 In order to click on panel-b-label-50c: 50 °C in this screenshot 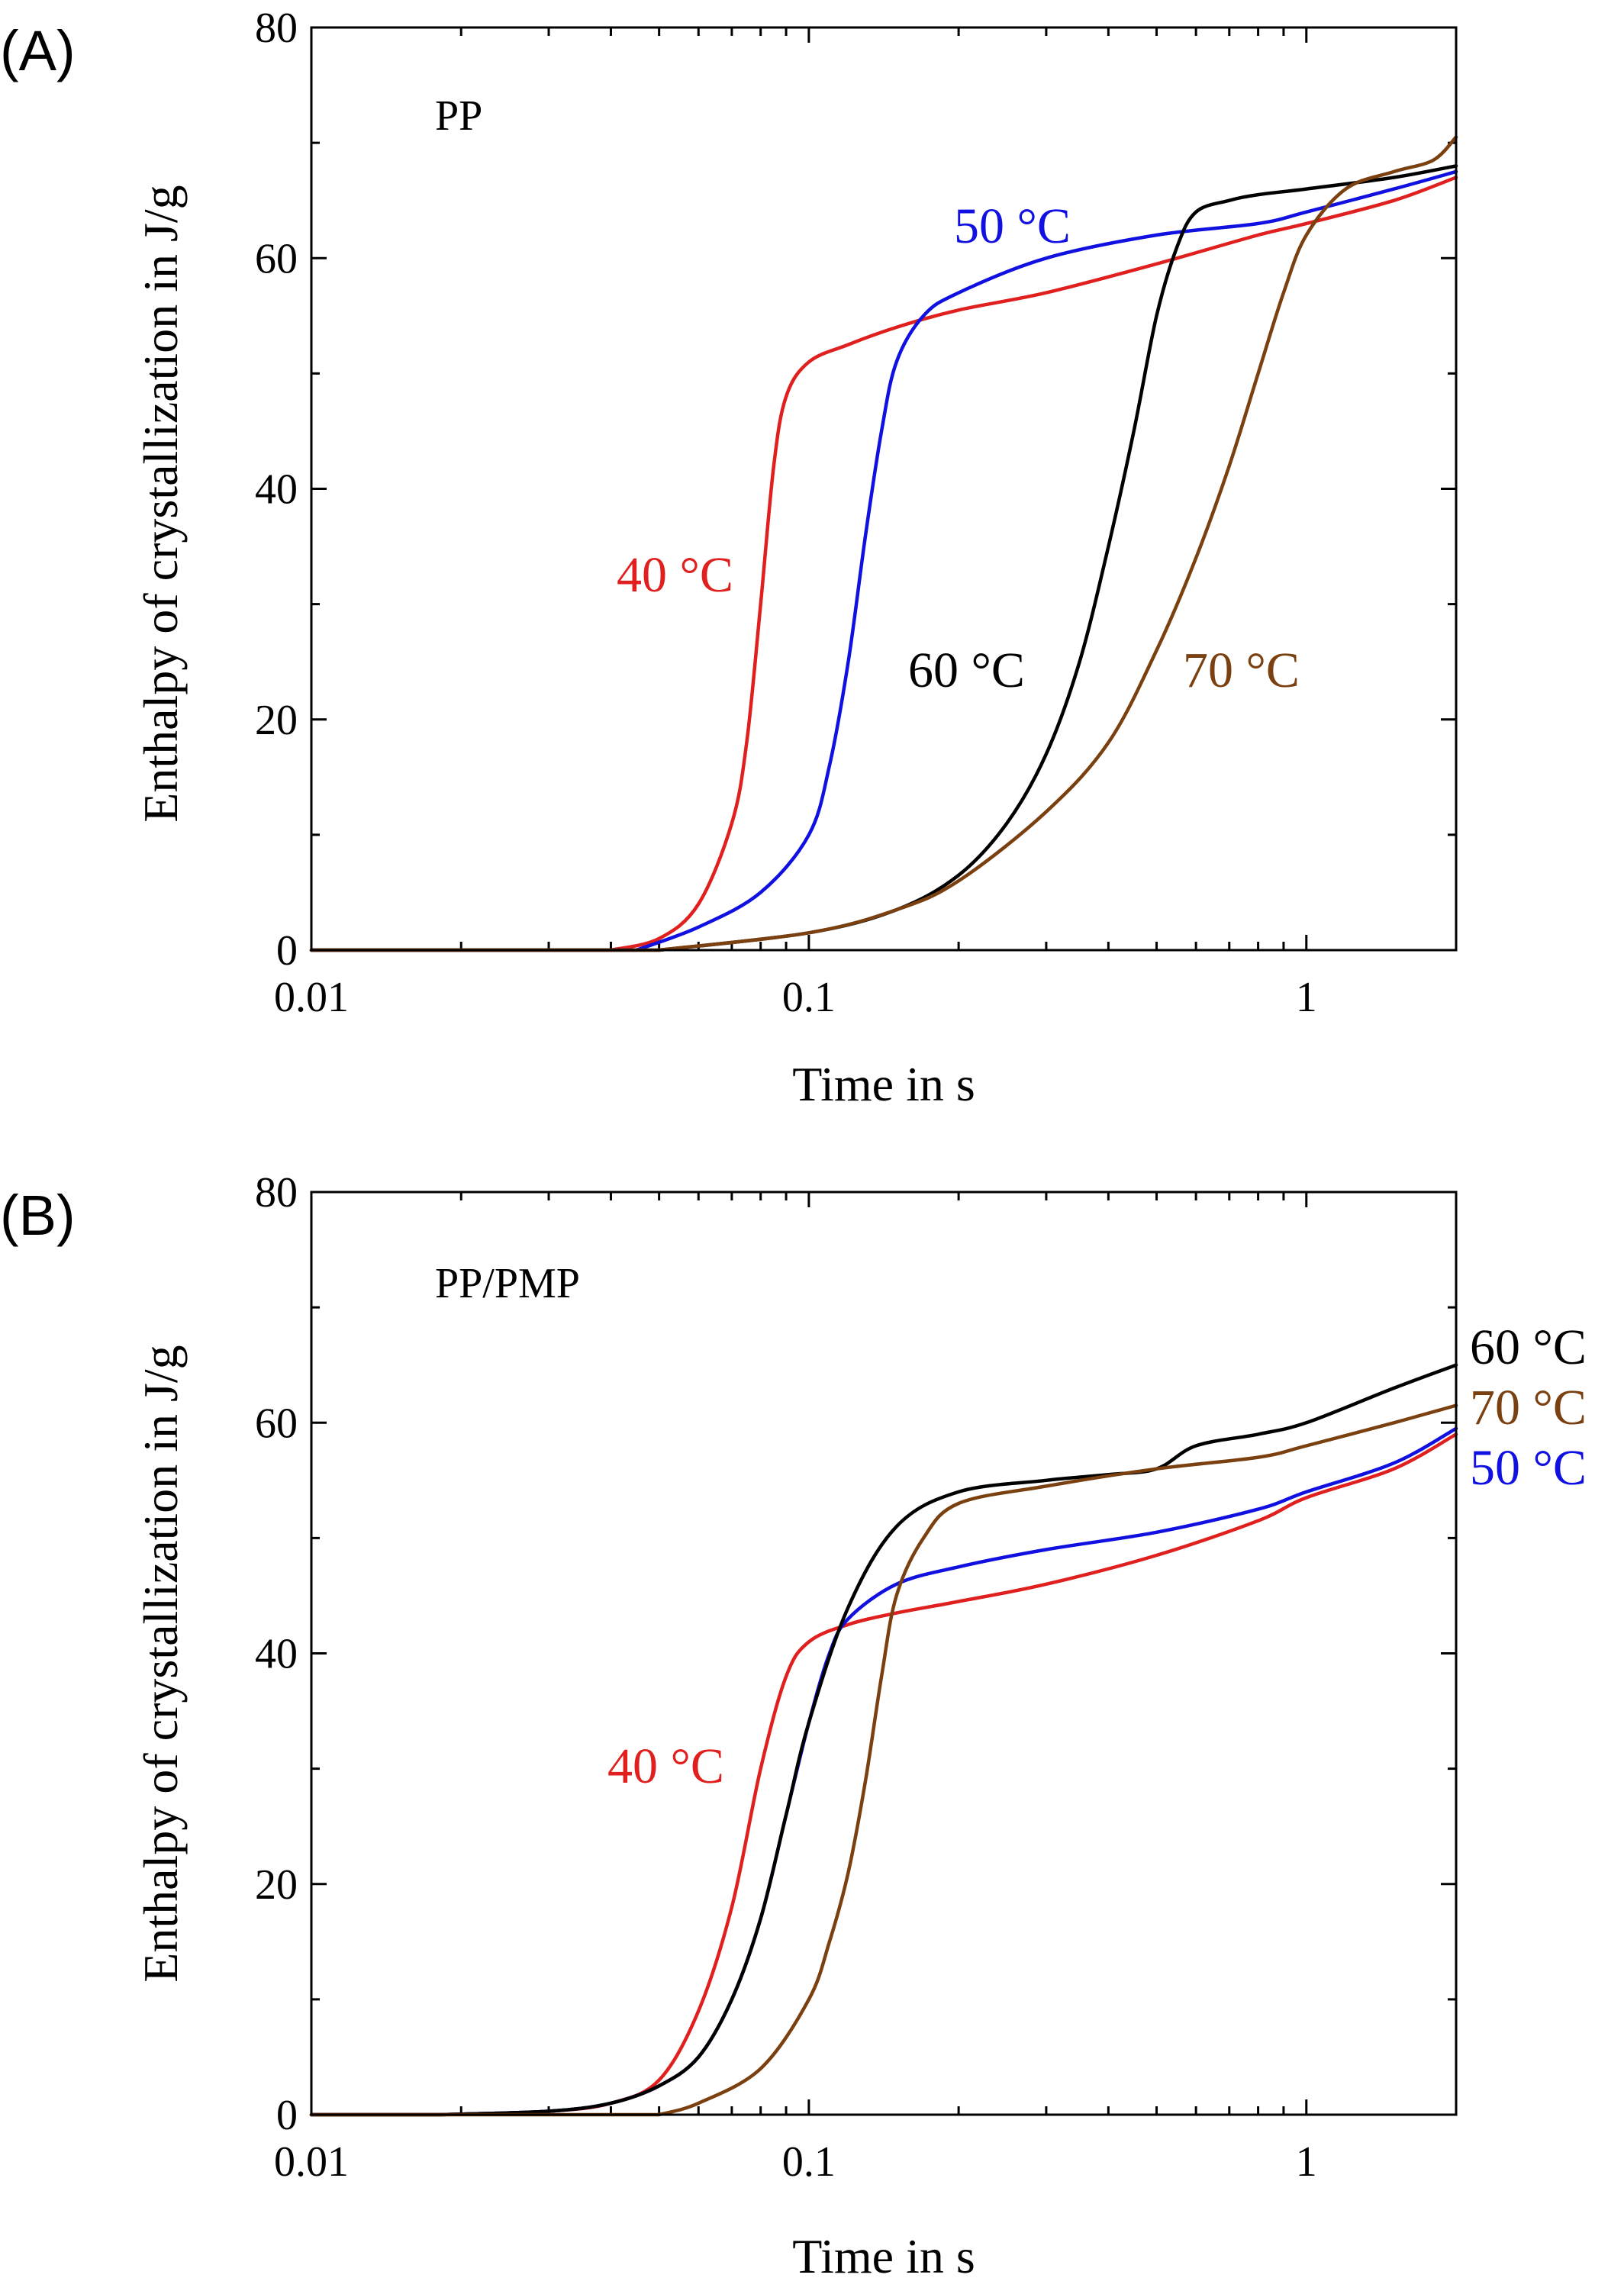, I will do `click(1528, 1468)`.